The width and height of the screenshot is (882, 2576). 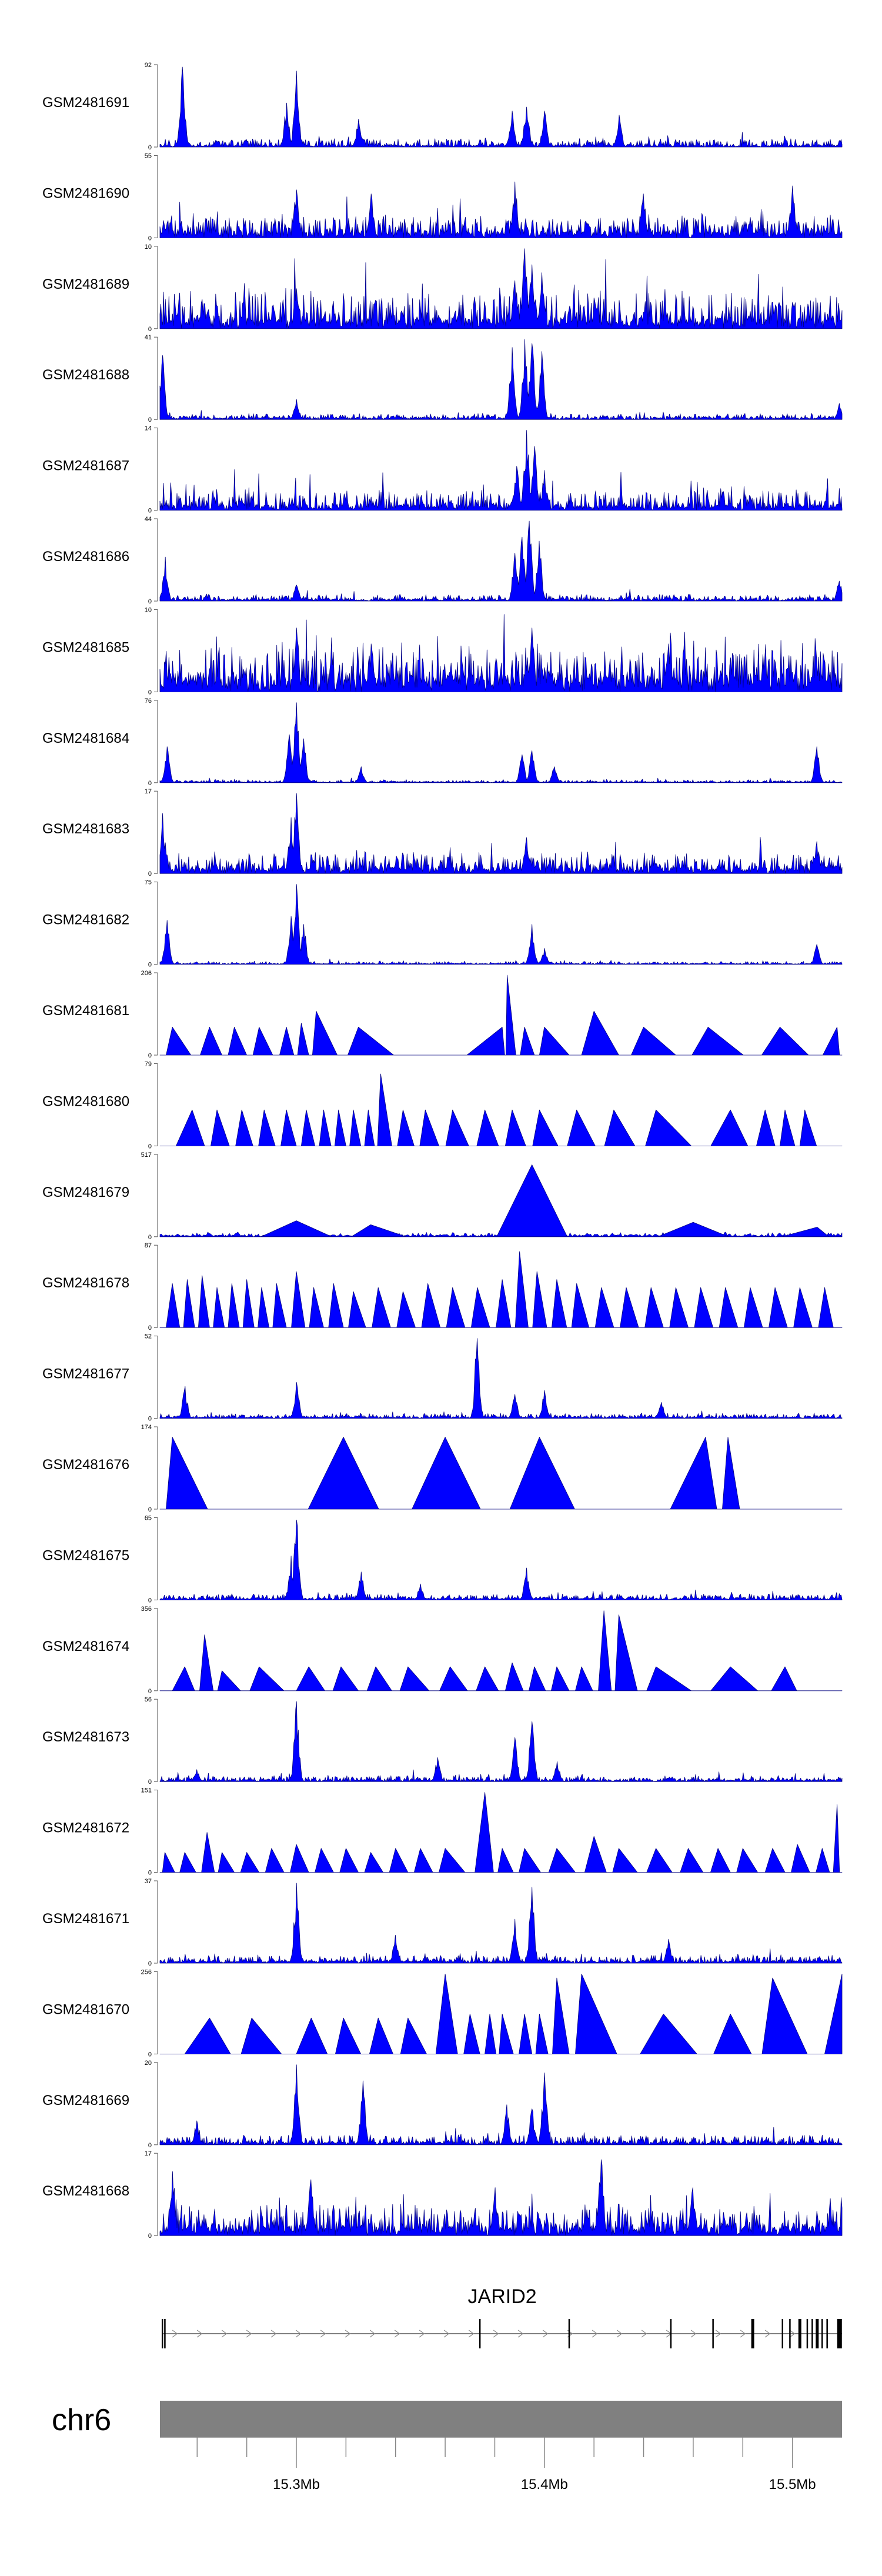 I want to click on track-GSM2481688: GSM2481688 41 0, so click(x=442, y=378).